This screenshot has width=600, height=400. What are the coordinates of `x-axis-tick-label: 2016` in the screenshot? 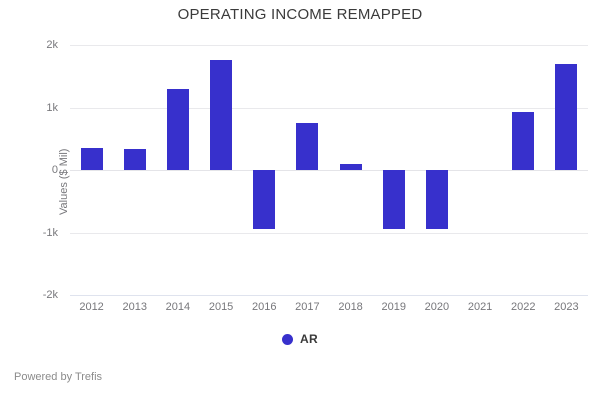 It's located at (264, 307).